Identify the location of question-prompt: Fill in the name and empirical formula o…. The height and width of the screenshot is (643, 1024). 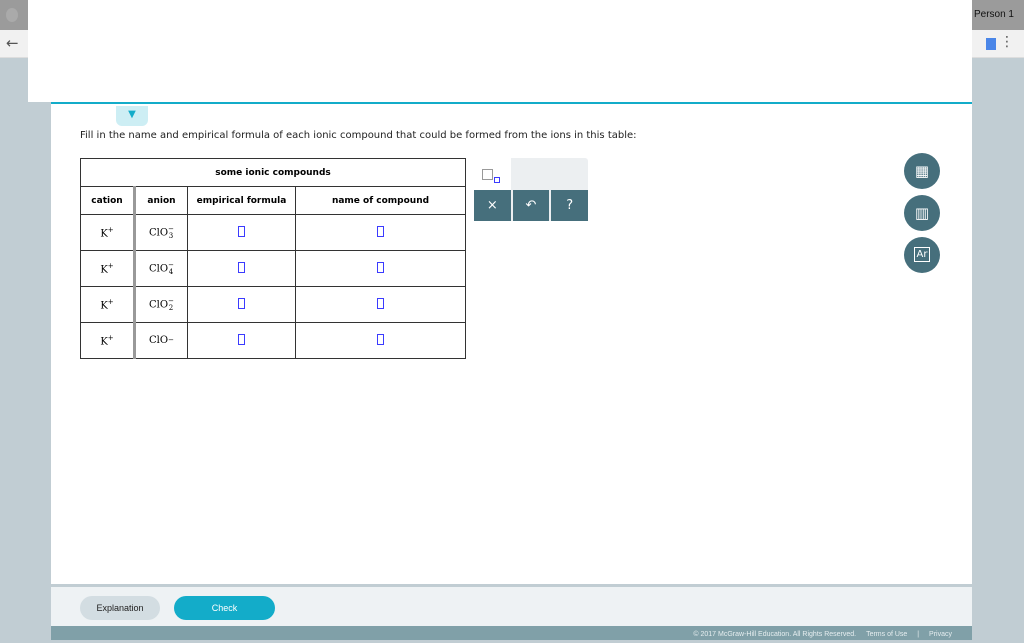
(358, 135).